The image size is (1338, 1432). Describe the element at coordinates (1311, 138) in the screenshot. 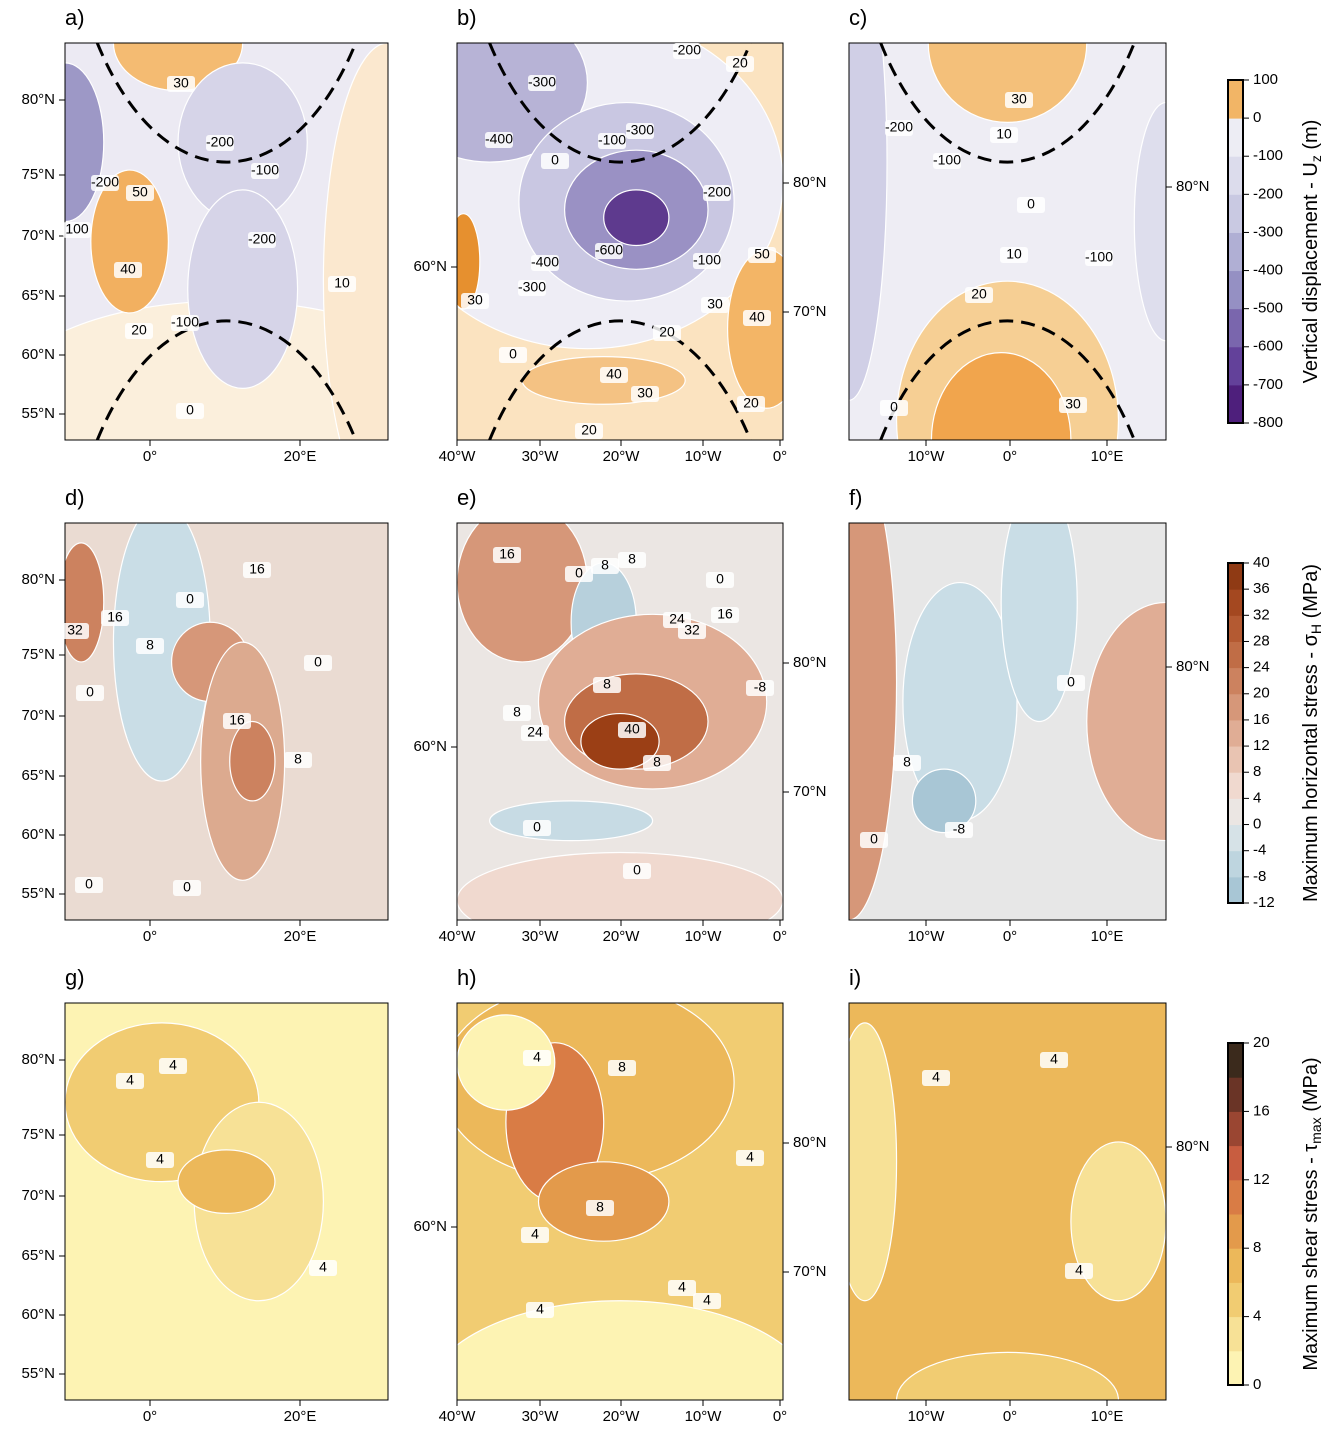

I see `colorbar-title-unit: (m)` at that location.